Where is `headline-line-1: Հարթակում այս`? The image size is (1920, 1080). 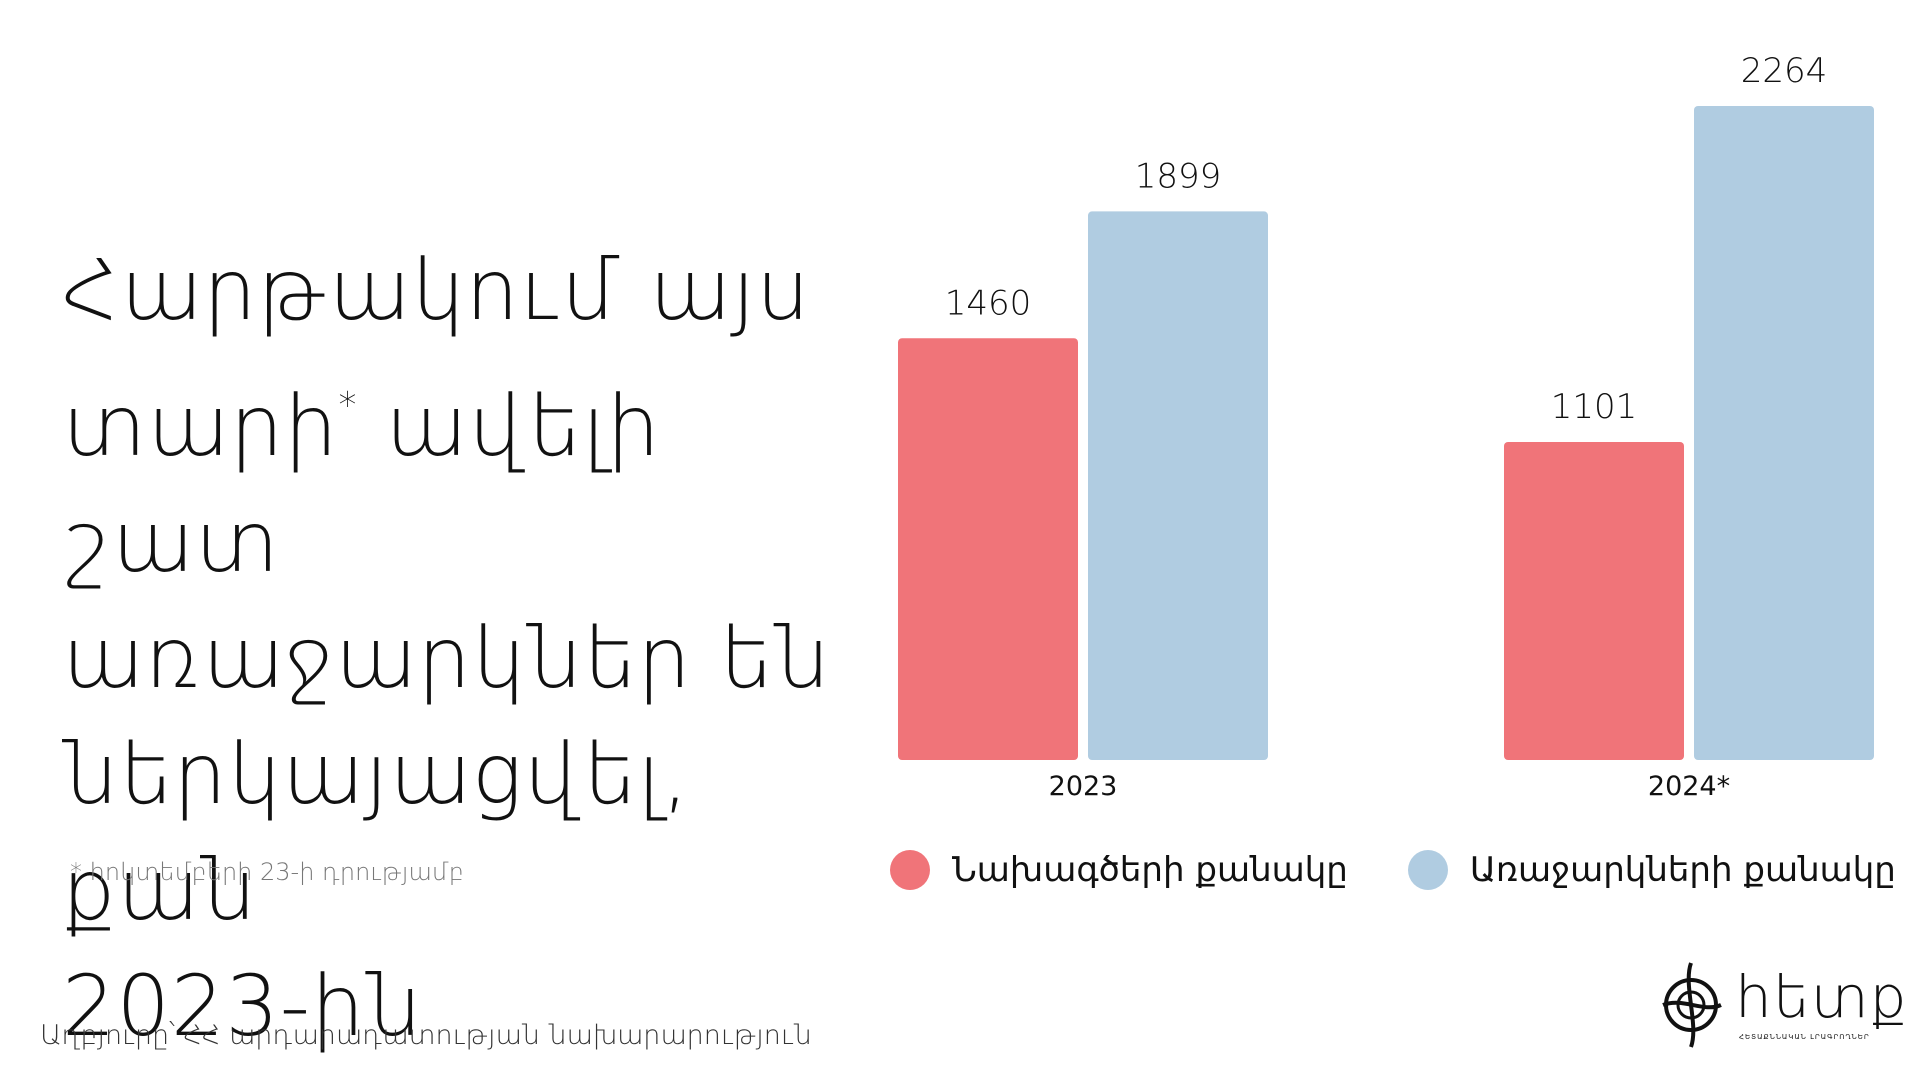 headline-line-1: Հարթակում այս is located at coordinates (436, 290).